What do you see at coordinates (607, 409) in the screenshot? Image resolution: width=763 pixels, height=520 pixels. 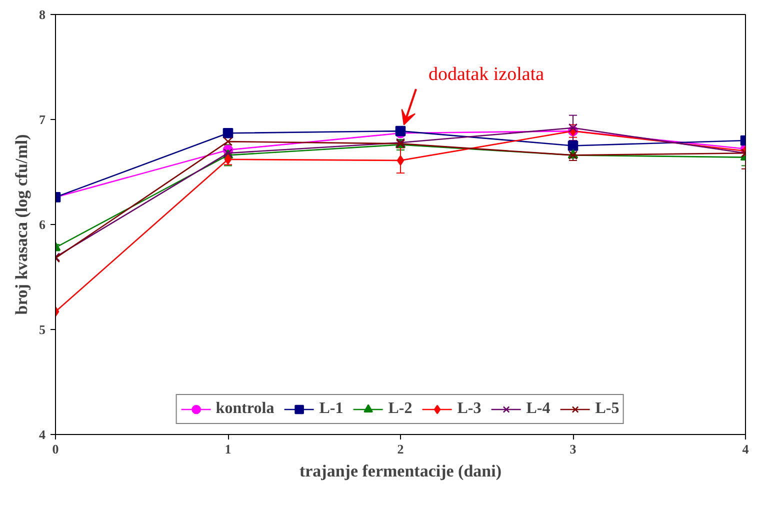 I see `legend-label: L-5` at bounding box center [607, 409].